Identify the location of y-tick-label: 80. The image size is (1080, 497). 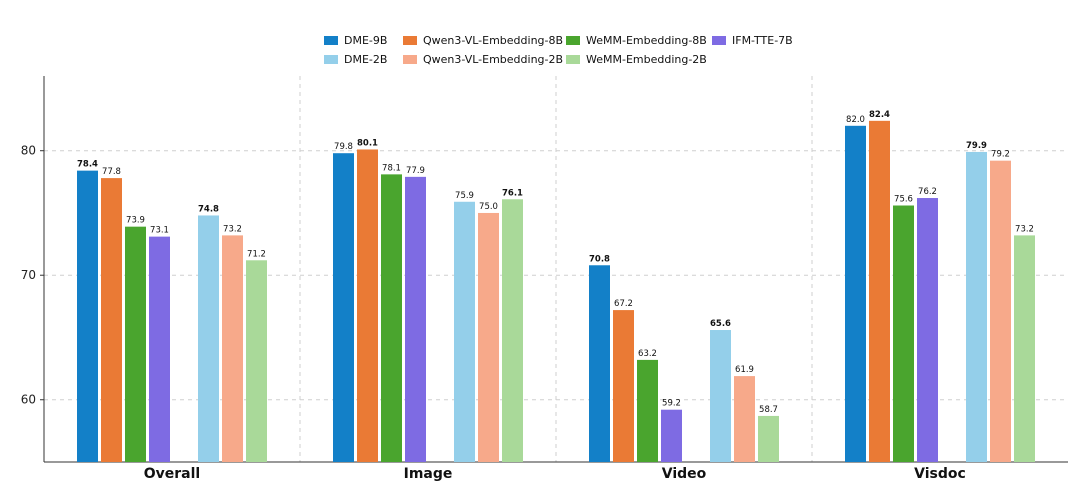
(28, 151).